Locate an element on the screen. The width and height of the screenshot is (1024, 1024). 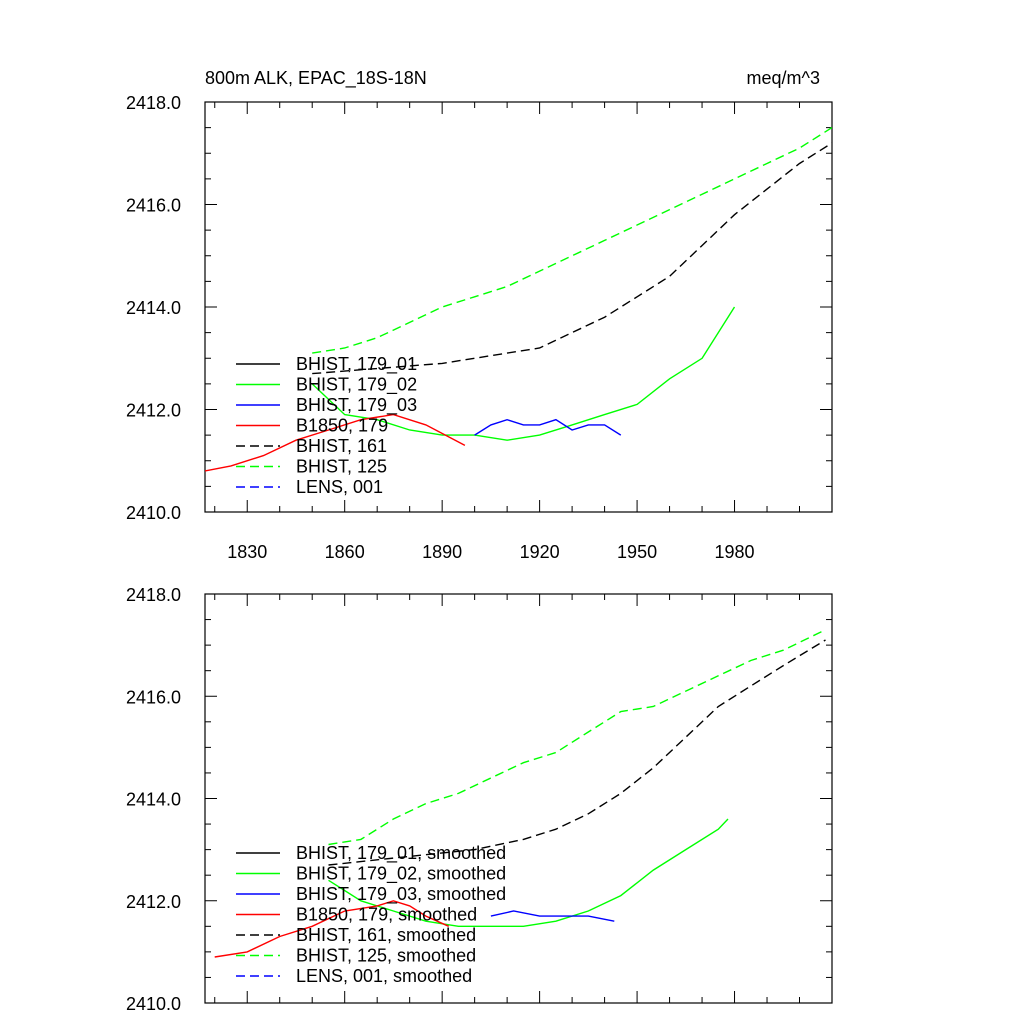
x-tick-label: 1980 is located at coordinates (735, 552).